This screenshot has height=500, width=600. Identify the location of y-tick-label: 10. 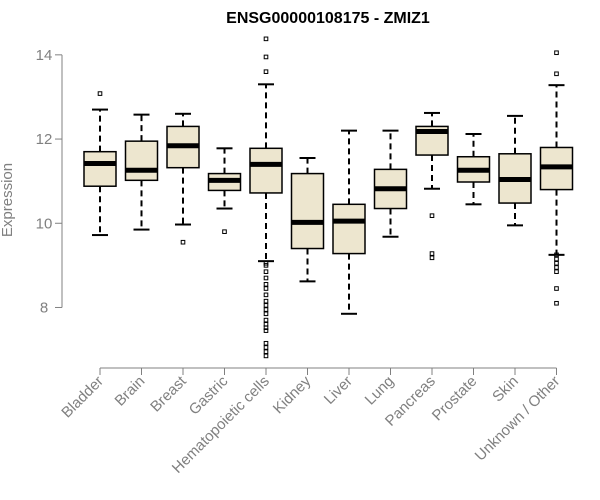
(44, 223).